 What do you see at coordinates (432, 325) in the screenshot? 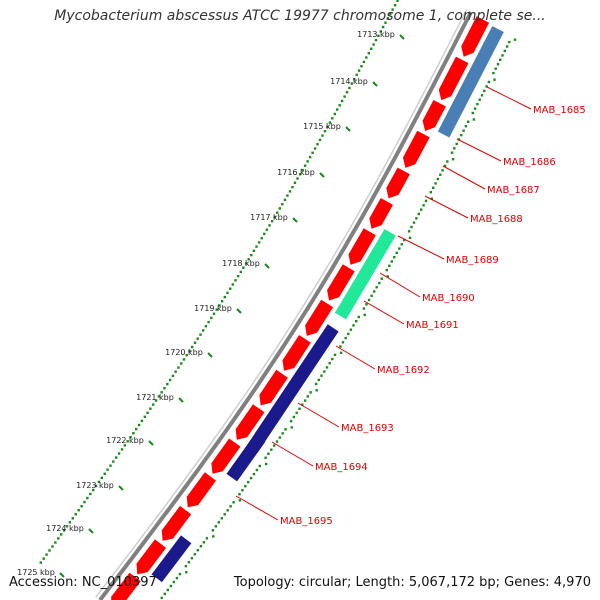
I see `gene-label-mab_1691: MAB_1691` at bounding box center [432, 325].